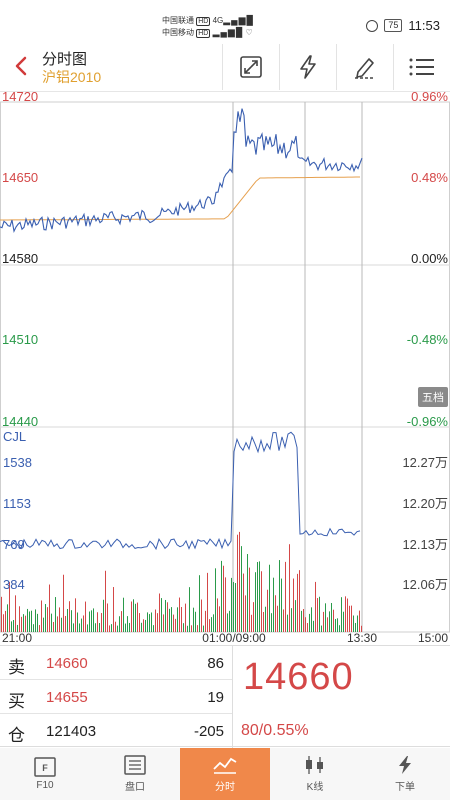 The height and width of the screenshot is (800, 450). I want to click on tab-f10: F F10, so click(45, 774).